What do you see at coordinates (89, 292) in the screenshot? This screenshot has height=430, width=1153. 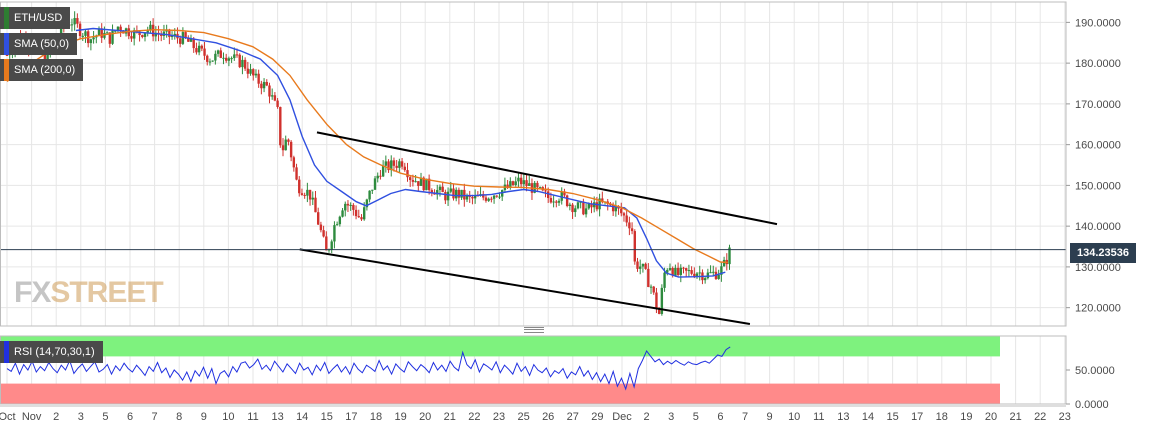 I see `fxstreet-watermark-logo: FXSTREET` at bounding box center [89, 292].